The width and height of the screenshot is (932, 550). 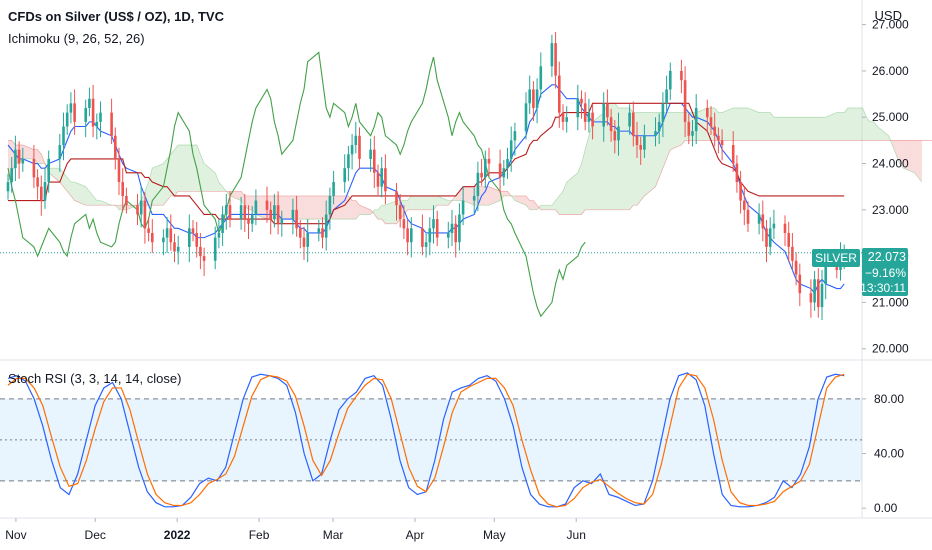 What do you see at coordinates (890, 117) in the screenshot?
I see `price-tick-label: 25.000` at bounding box center [890, 117].